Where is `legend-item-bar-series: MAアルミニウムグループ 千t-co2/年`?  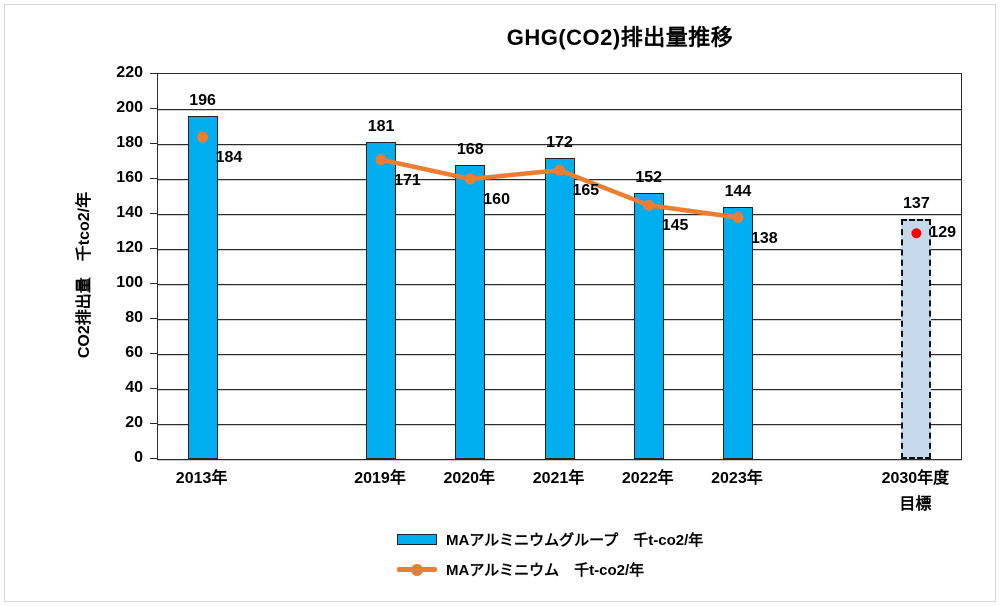 legend-item-bar-series: MAアルミニウムグループ 千t-co2/年 is located at coordinates (550, 539).